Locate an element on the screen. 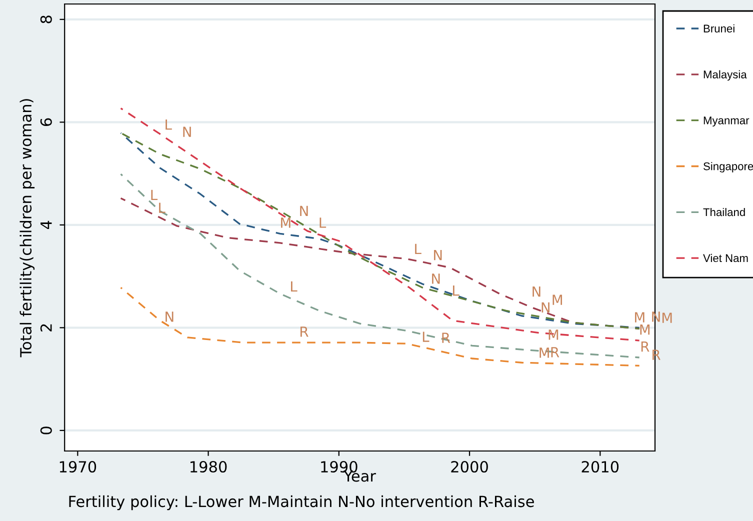 The image size is (753, 521). legend-label: Thailand is located at coordinates (724, 212).